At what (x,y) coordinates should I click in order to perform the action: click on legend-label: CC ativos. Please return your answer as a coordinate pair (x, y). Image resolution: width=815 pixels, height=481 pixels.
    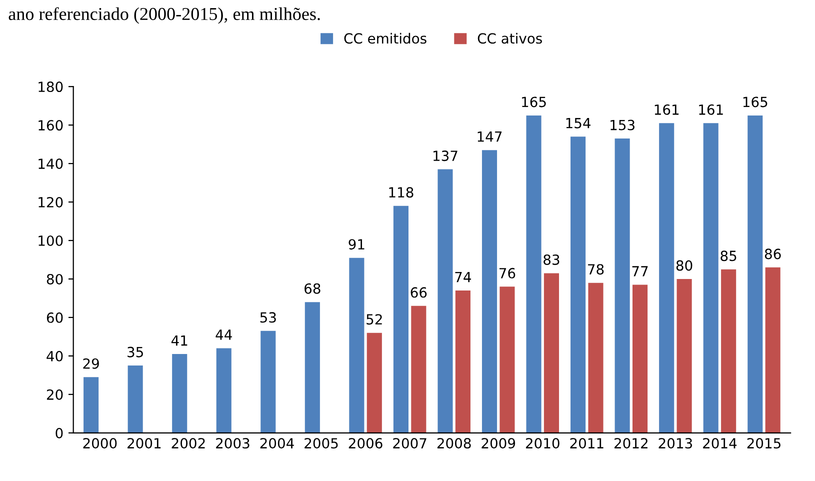
    Looking at the image, I should click on (510, 38).